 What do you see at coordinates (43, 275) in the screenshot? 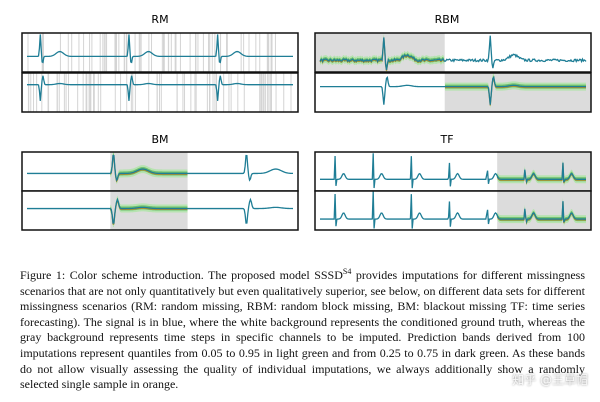
I see `caption-label: Figure 1:` at bounding box center [43, 275].